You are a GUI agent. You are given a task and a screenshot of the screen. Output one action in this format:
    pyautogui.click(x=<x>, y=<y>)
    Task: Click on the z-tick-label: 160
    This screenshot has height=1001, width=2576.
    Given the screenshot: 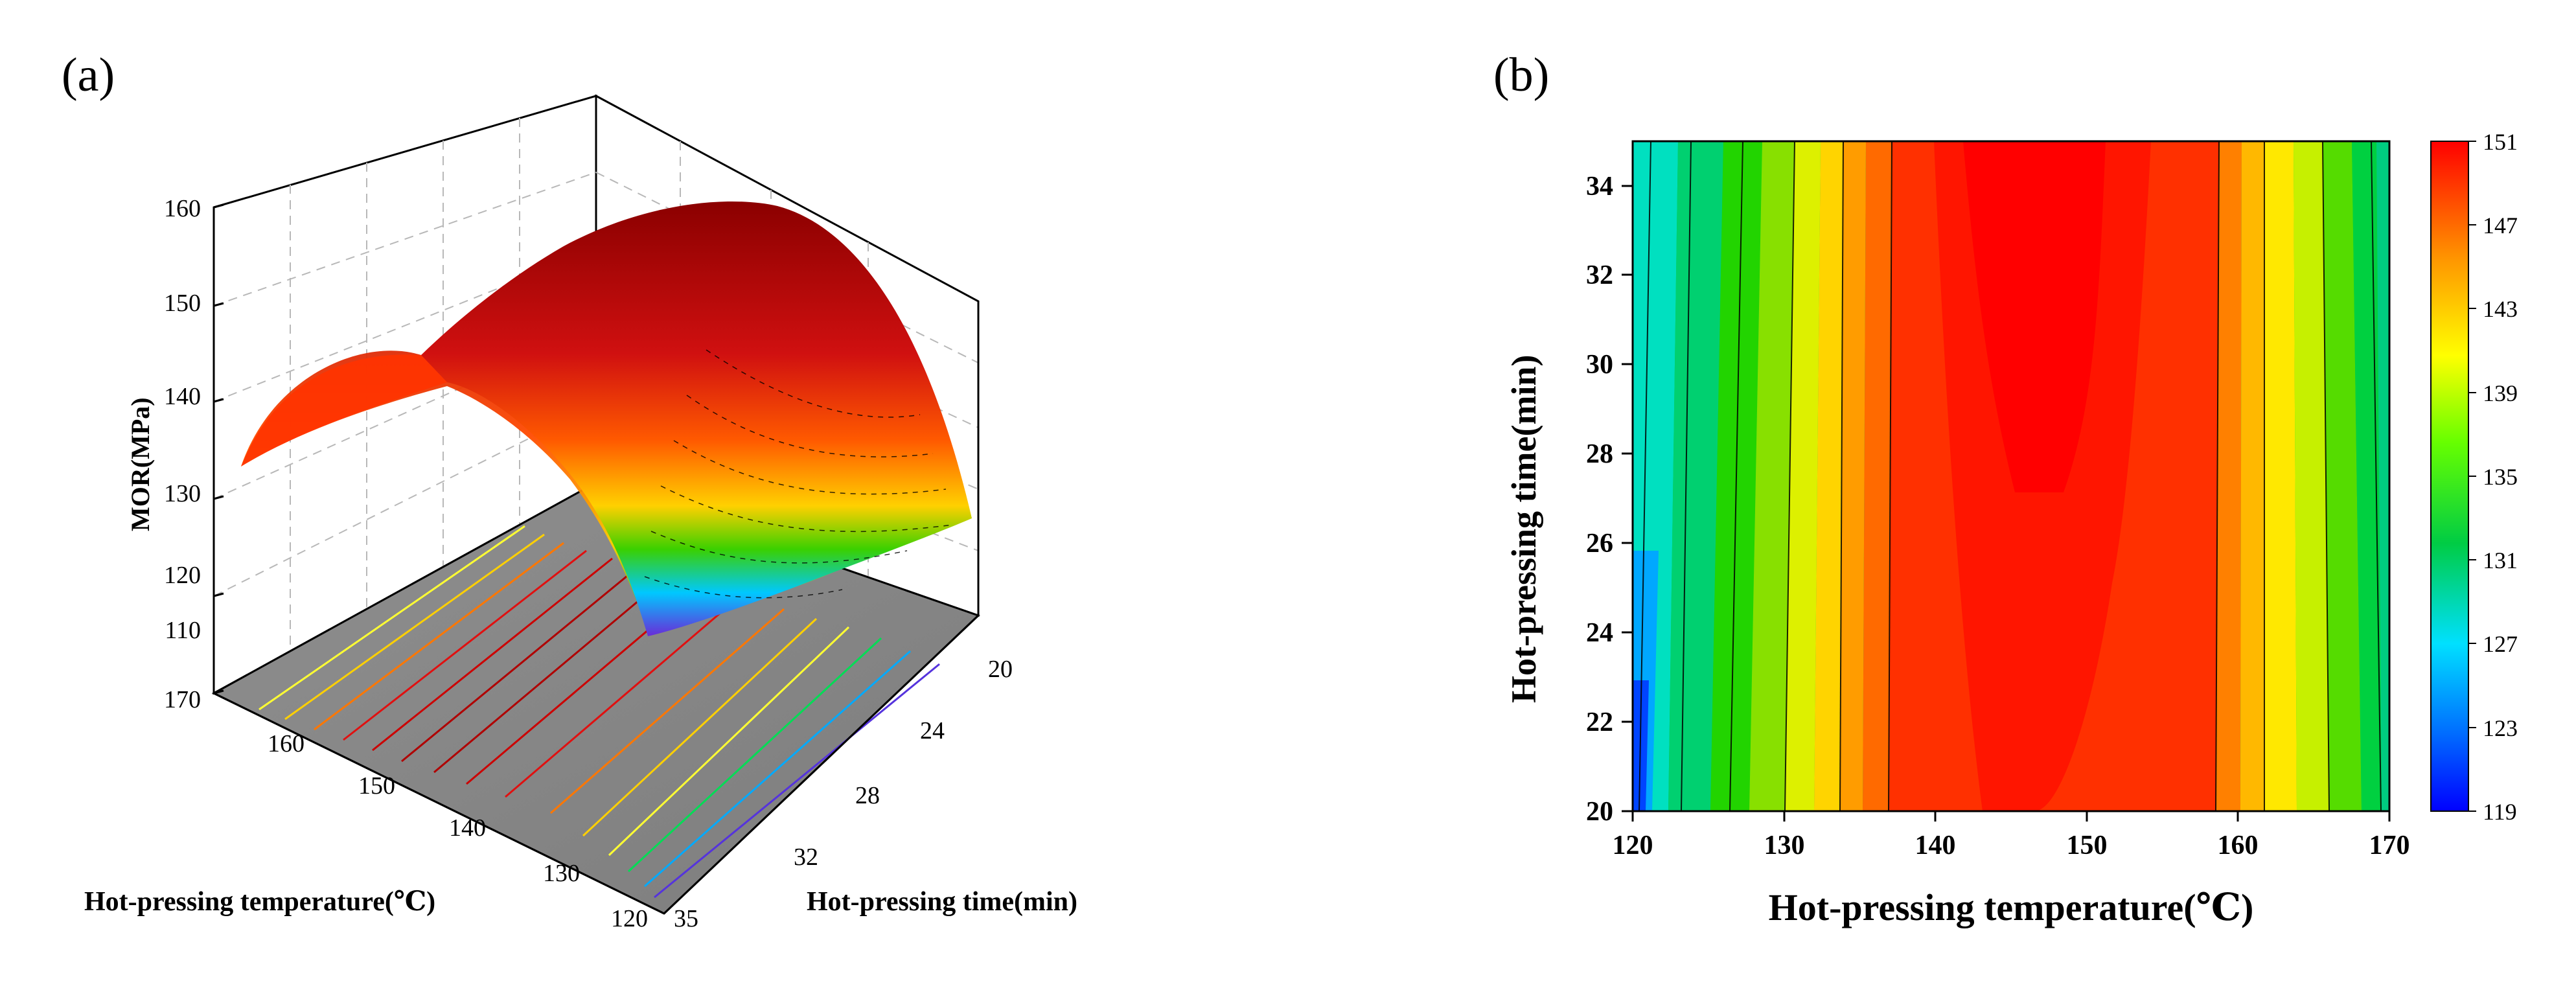 What is the action you would take?
    pyautogui.click(x=182, y=208)
    